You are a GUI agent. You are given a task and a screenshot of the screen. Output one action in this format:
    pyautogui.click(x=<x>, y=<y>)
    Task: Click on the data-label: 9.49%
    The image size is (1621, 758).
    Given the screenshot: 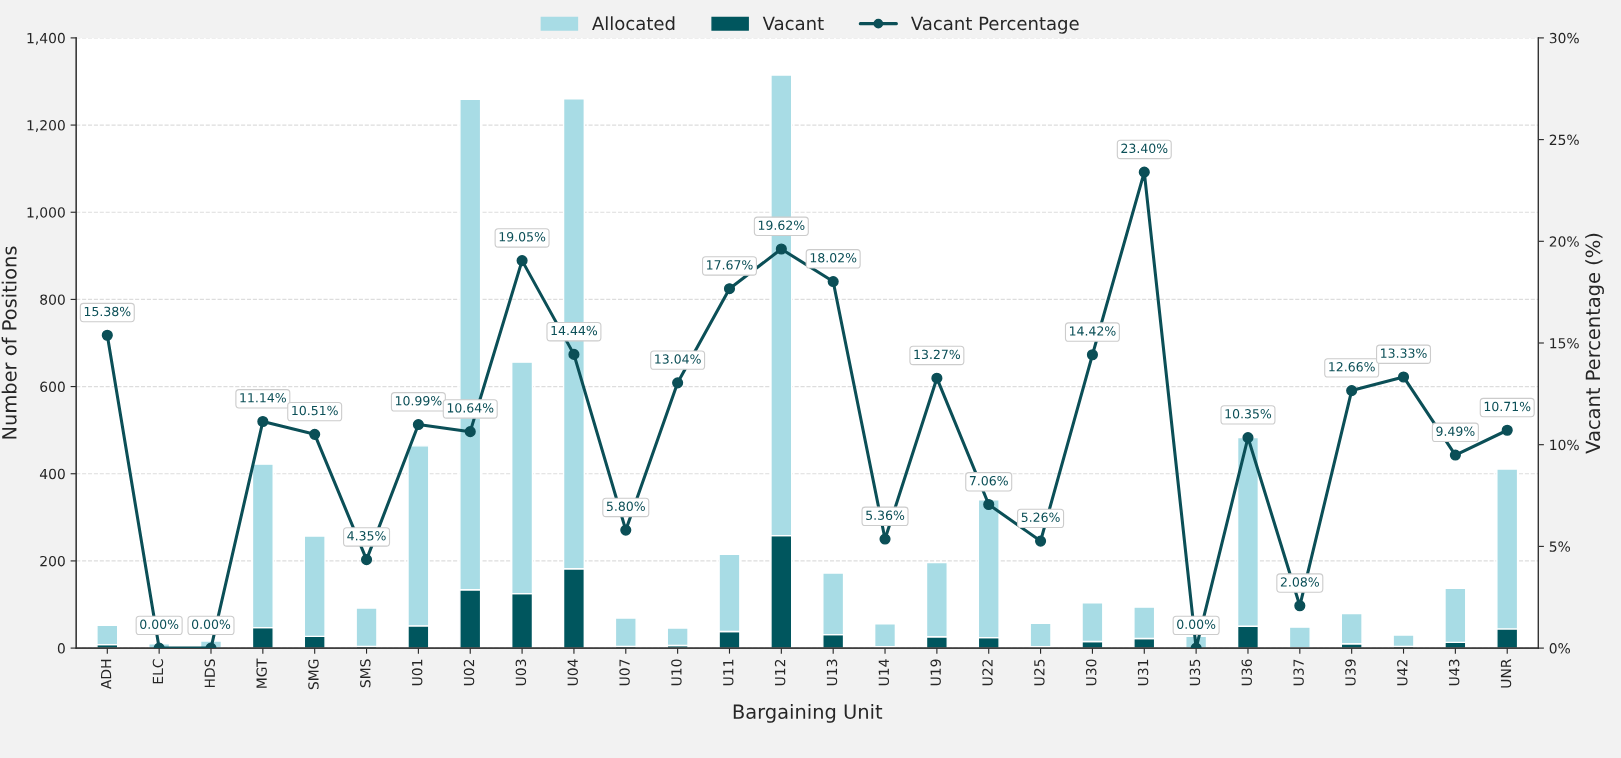 What is the action you would take?
    pyautogui.click(x=1455, y=431)
    